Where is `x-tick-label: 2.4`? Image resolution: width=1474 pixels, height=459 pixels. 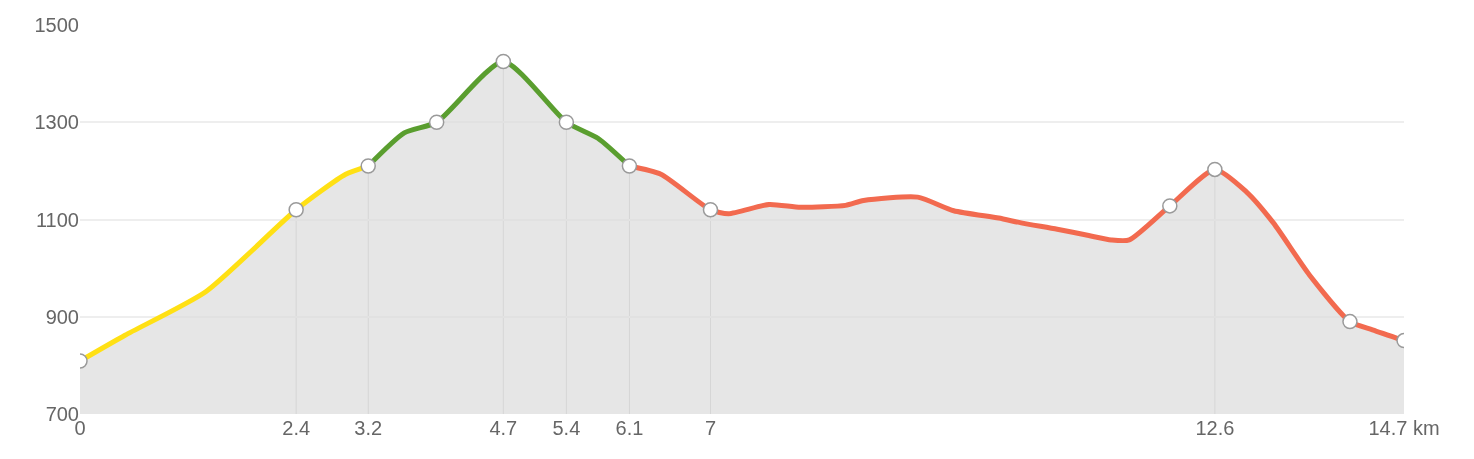
x-tick-label: 2.4 is located at coordinates (296, 428).